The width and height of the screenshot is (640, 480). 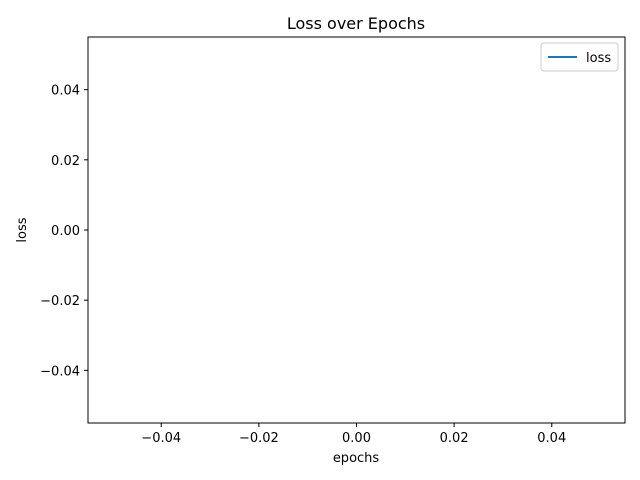 I want to click on y-tick-label: −0.04, so click(x=60, y=371).